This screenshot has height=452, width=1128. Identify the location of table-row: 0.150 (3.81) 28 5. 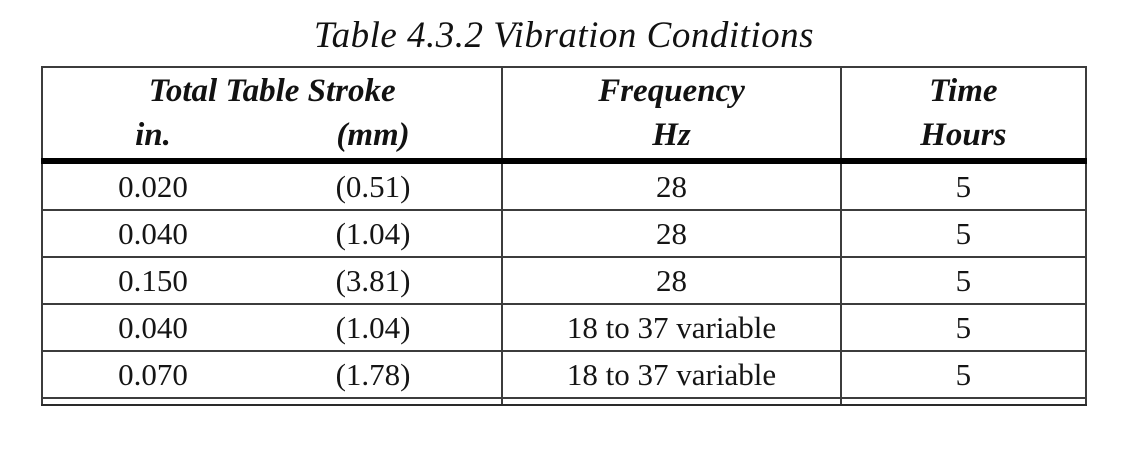
(564, 280).